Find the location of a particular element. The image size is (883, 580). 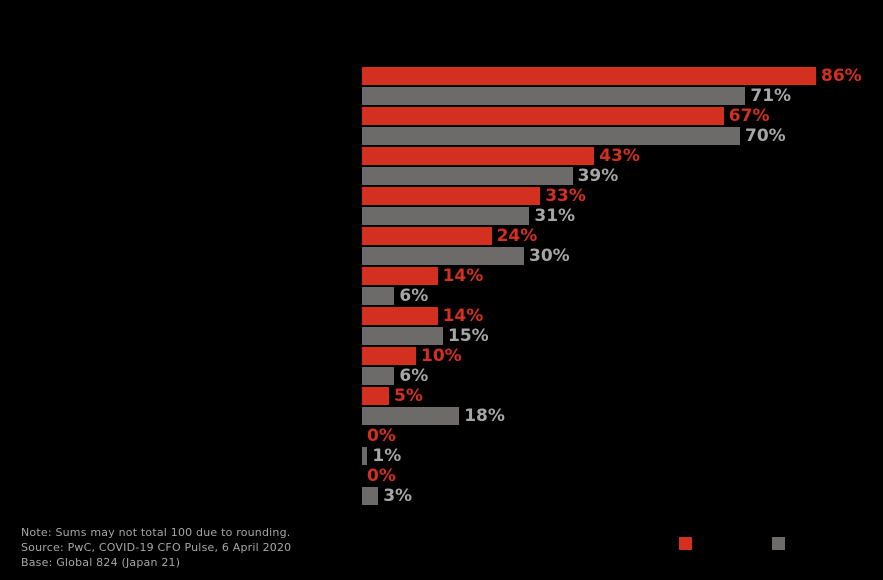

bar-row: 71% is located at coordinates (576, 96).